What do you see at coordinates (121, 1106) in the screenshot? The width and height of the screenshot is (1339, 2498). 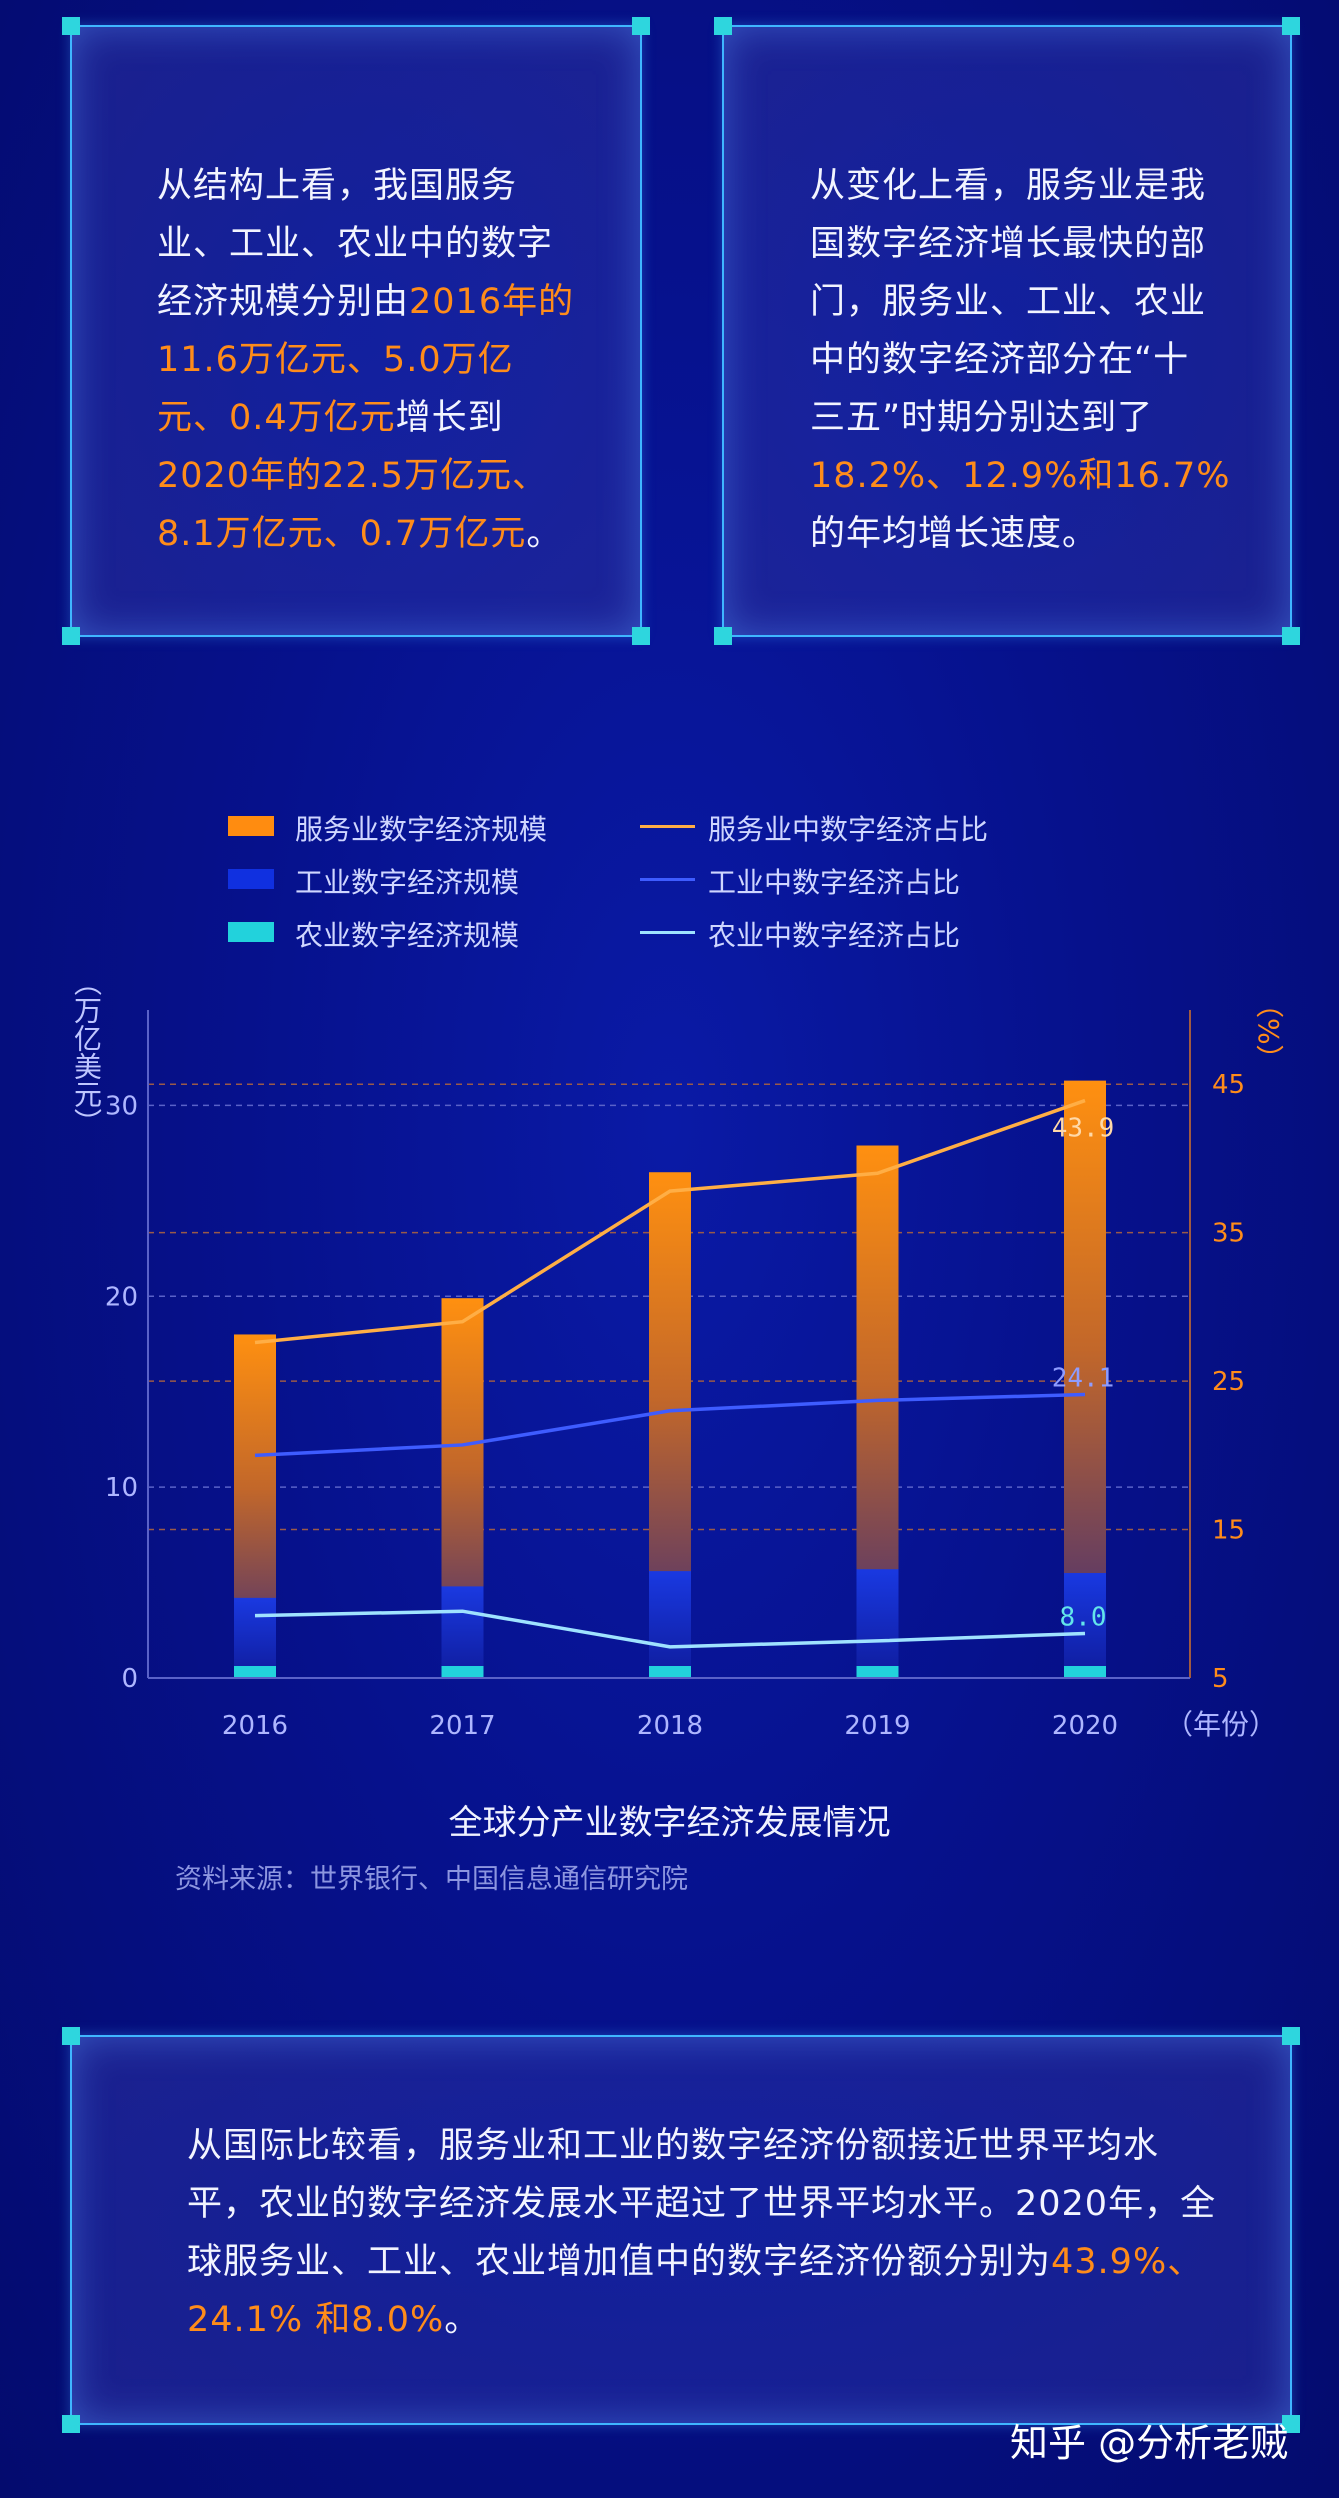 I see `y-tick-left: 30` at bounding box center [121, 1106].